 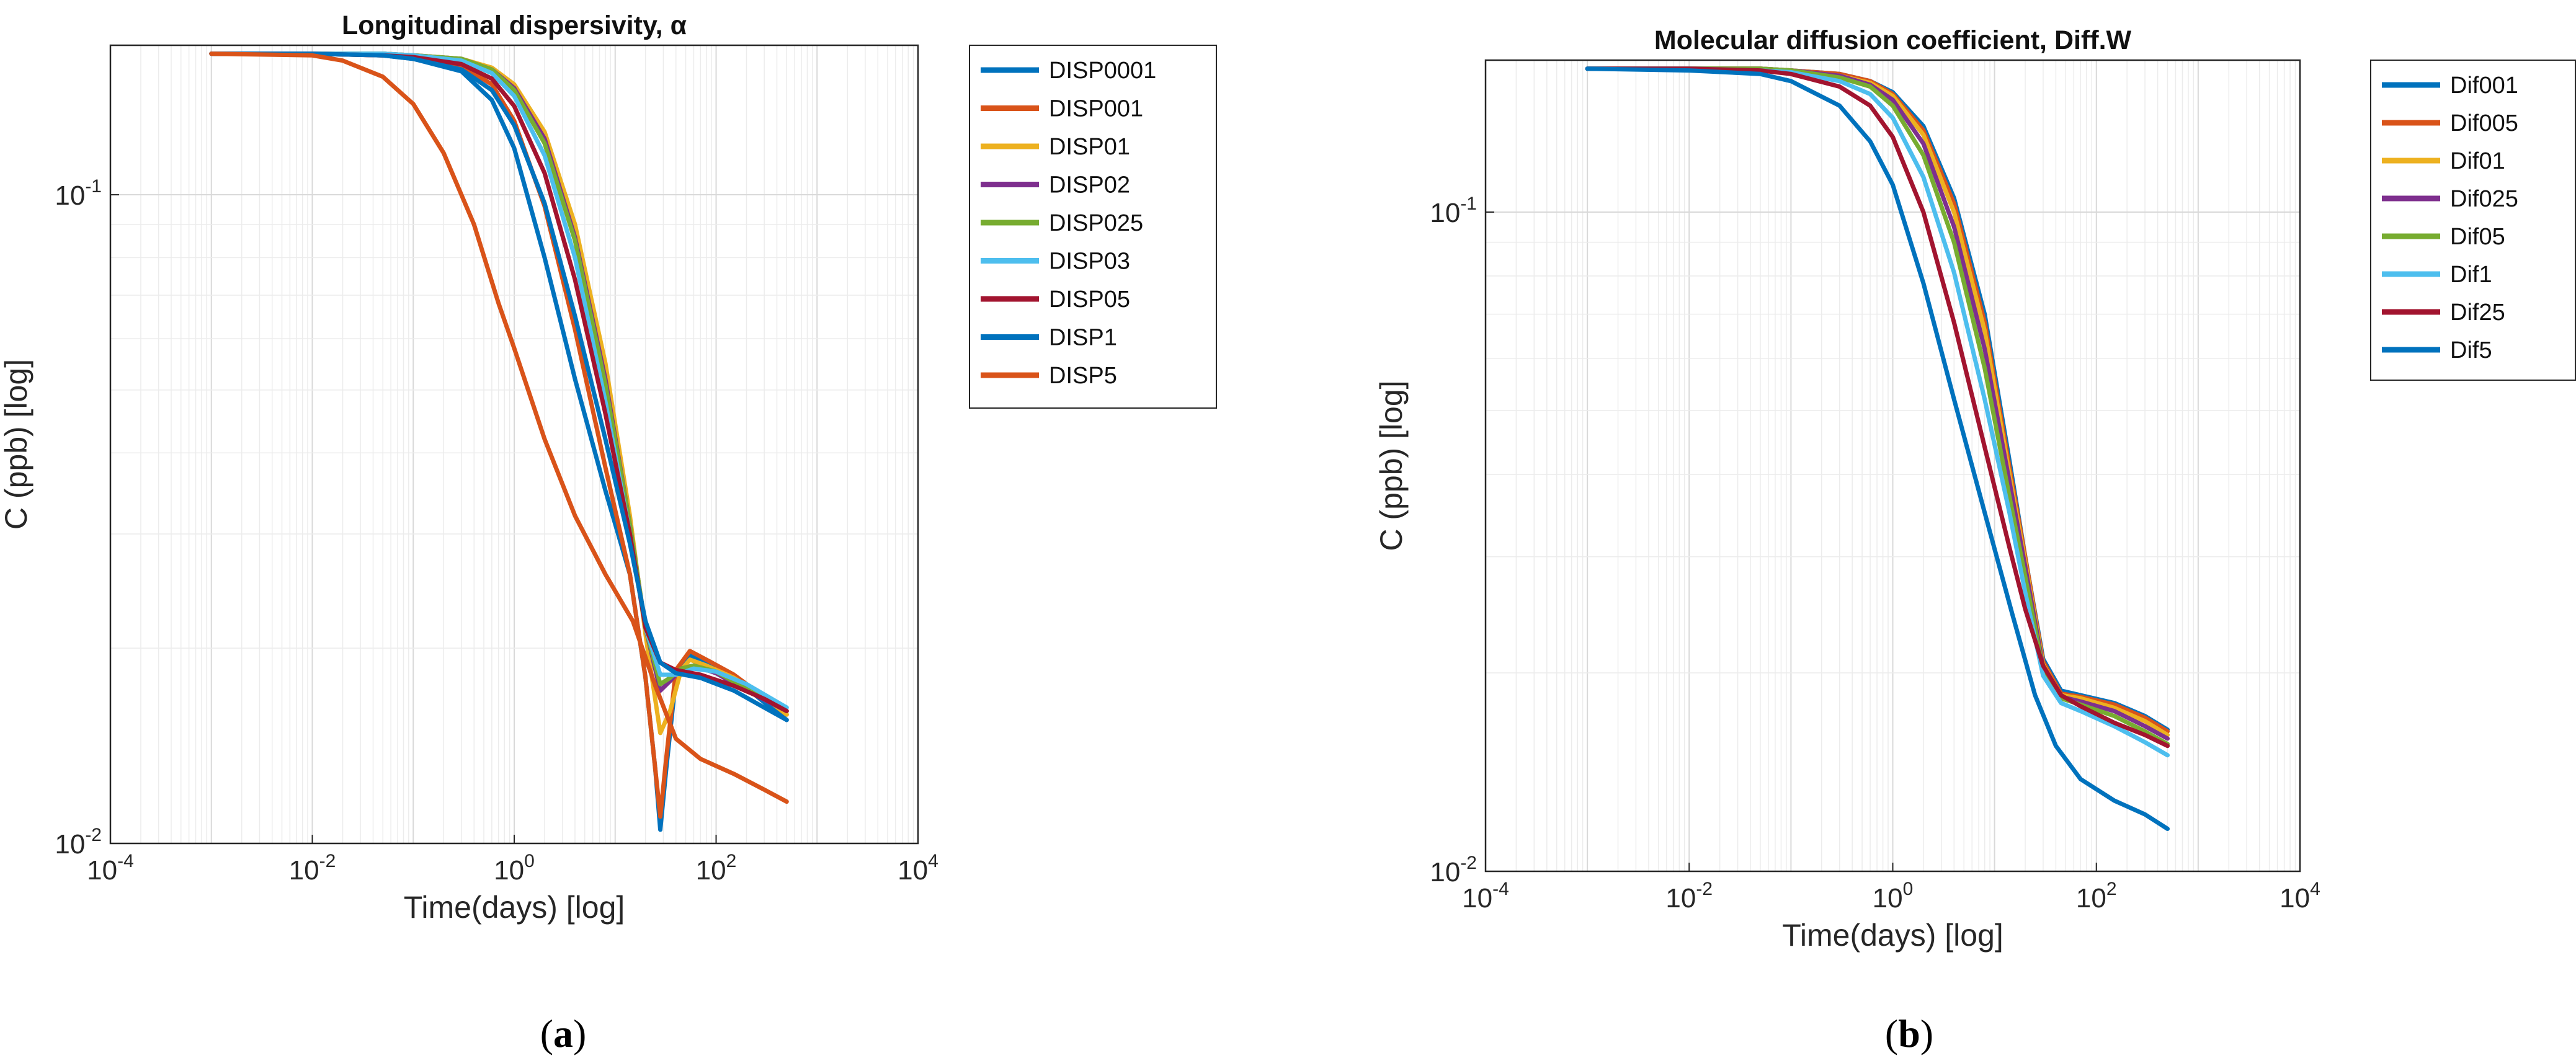 What do you see at coordinates (1096, 109) in the screenshot?
I see `legend-label-disp001: DISP001` at bounding box center [1096, 109].